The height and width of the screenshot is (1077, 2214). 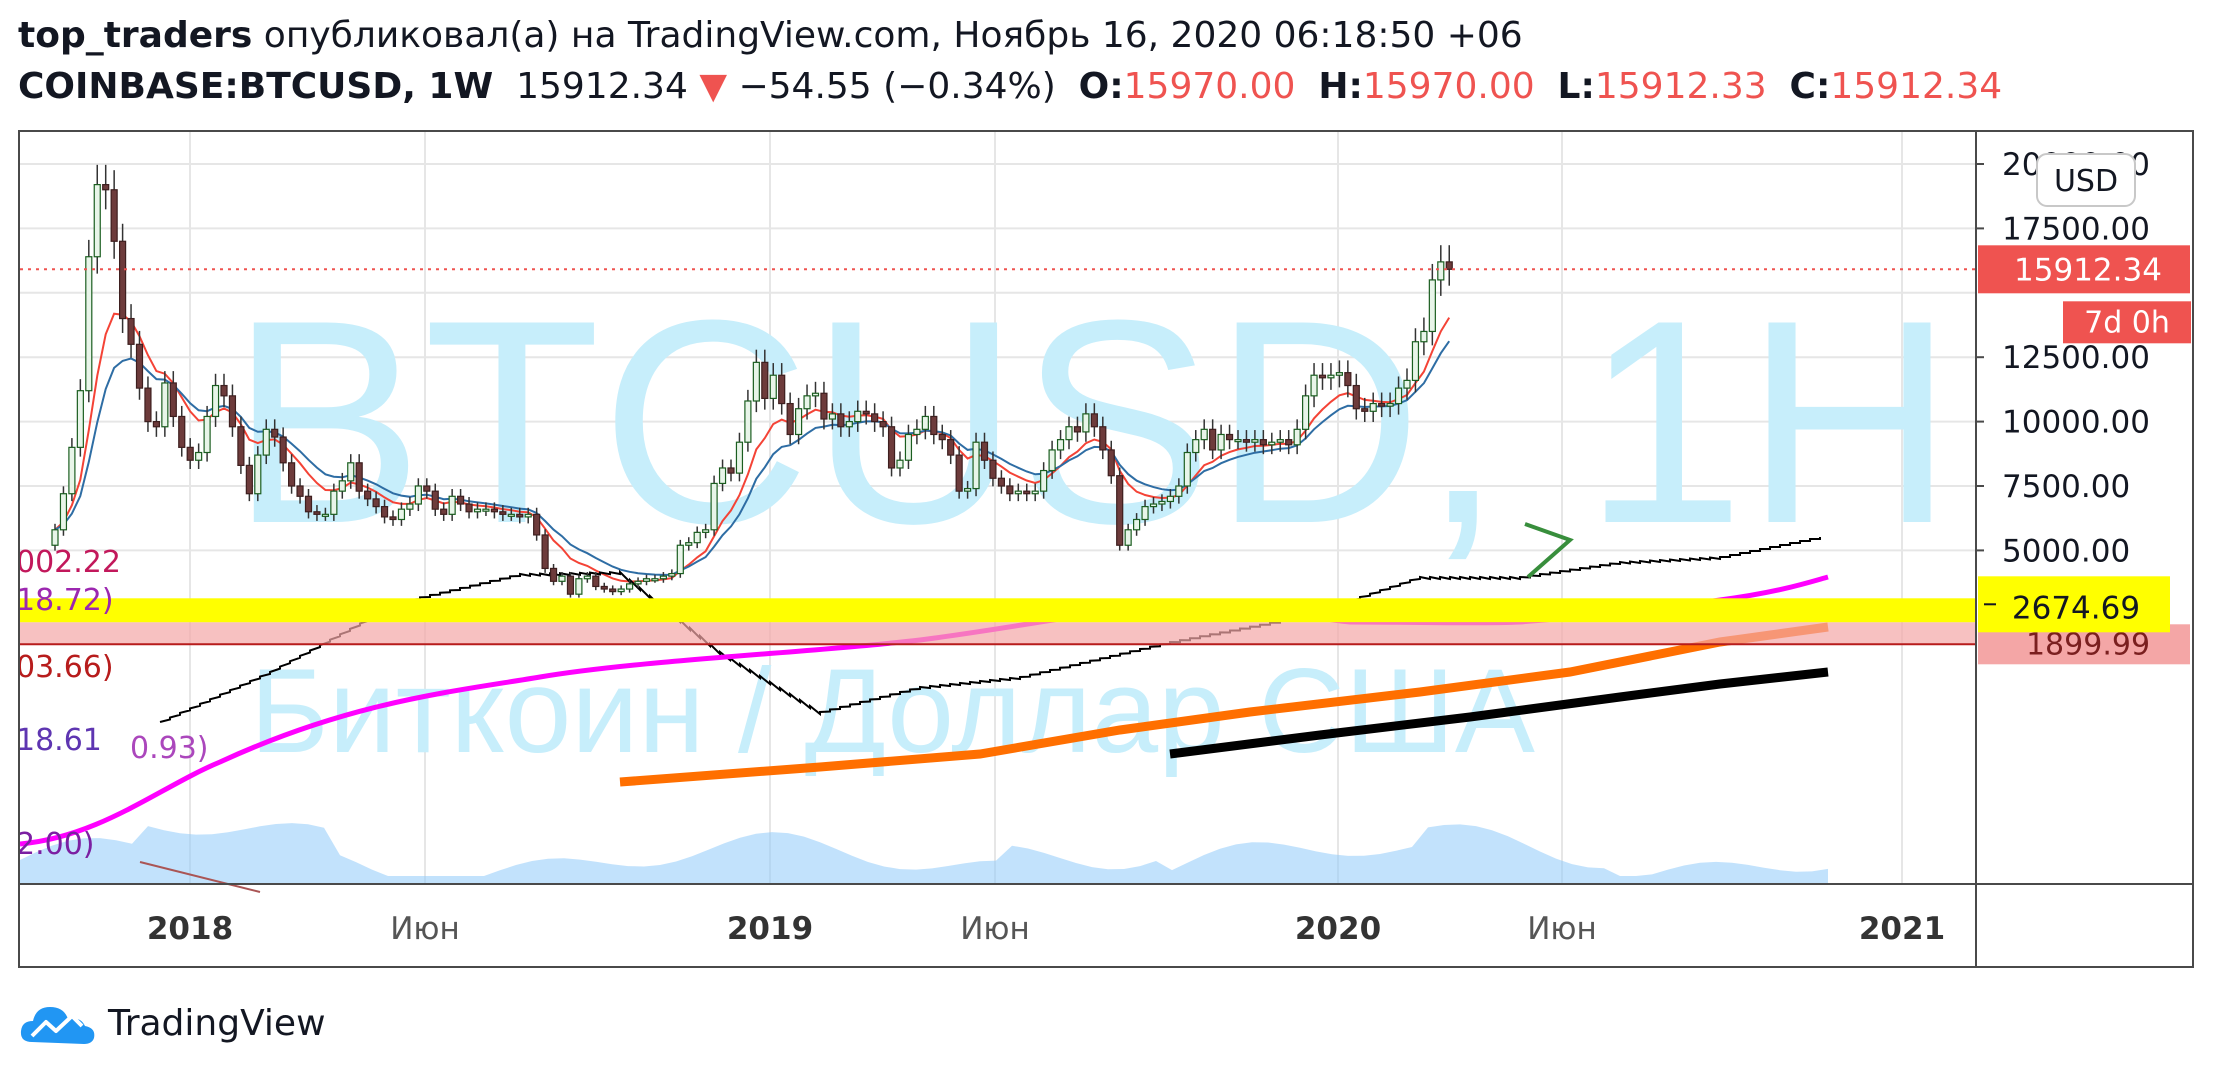 What do you see at coordinates (172, 1023) in the screenshot?
I see `tradingview-logo: TradingView` at bounding box center [172, 1023].